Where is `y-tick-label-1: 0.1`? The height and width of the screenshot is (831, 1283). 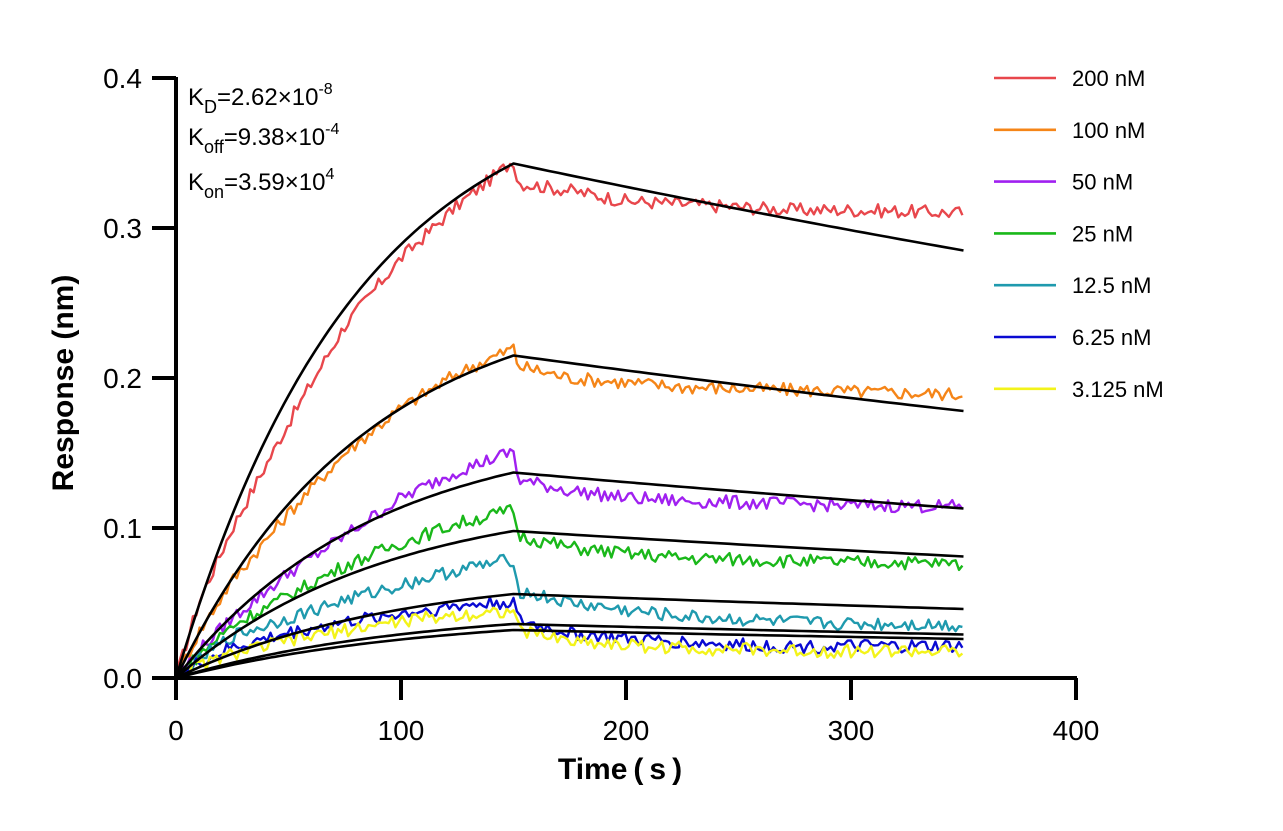
y-tick-label-1: 0.1 is located at coordinates (122, 528).